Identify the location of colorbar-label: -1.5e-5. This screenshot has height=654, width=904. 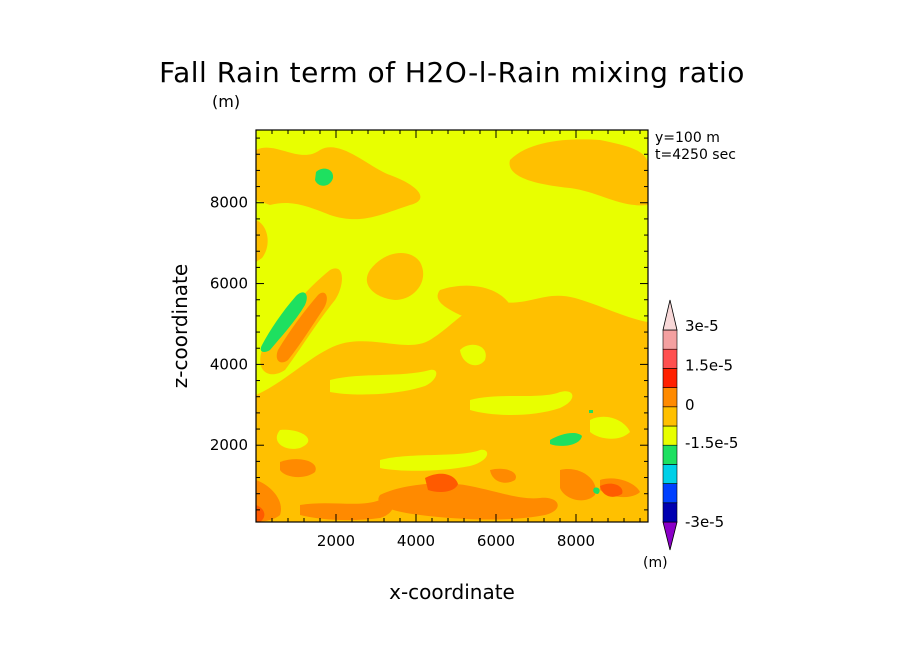
(711, 443).